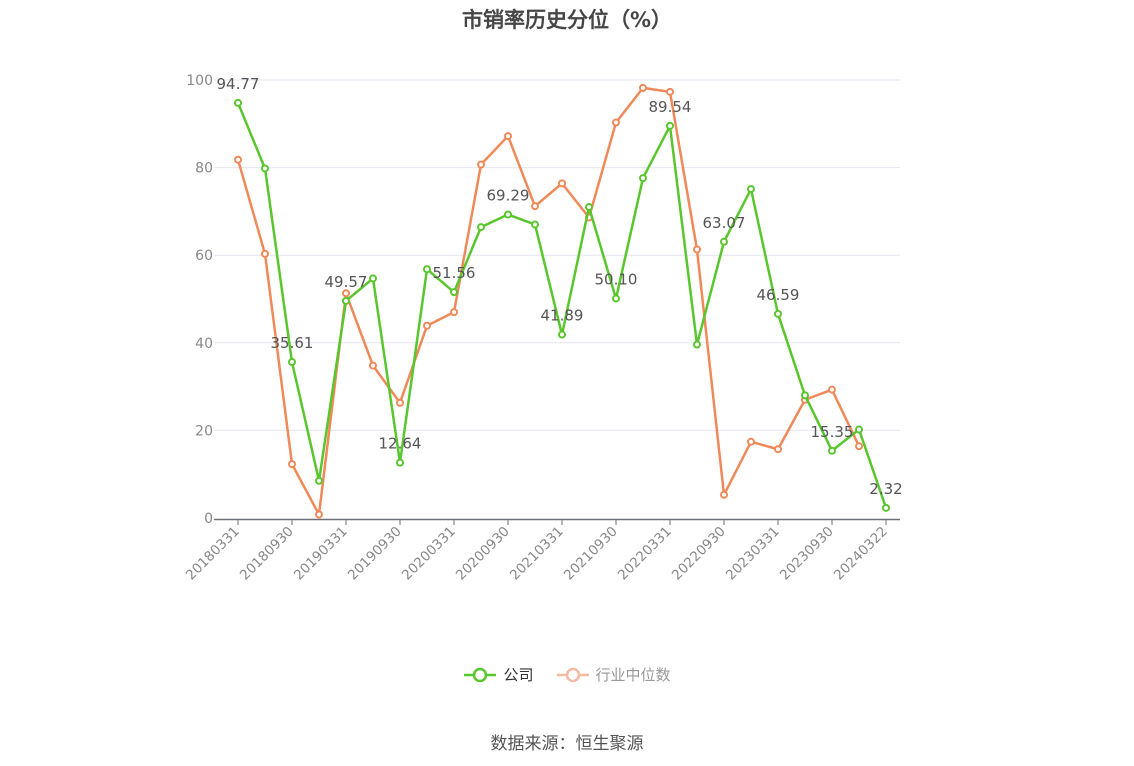 The image size is (1134, 766). Describe the element at coordinates (400, 444) in the screenshot. I see `data-label: 12.64` at that location.